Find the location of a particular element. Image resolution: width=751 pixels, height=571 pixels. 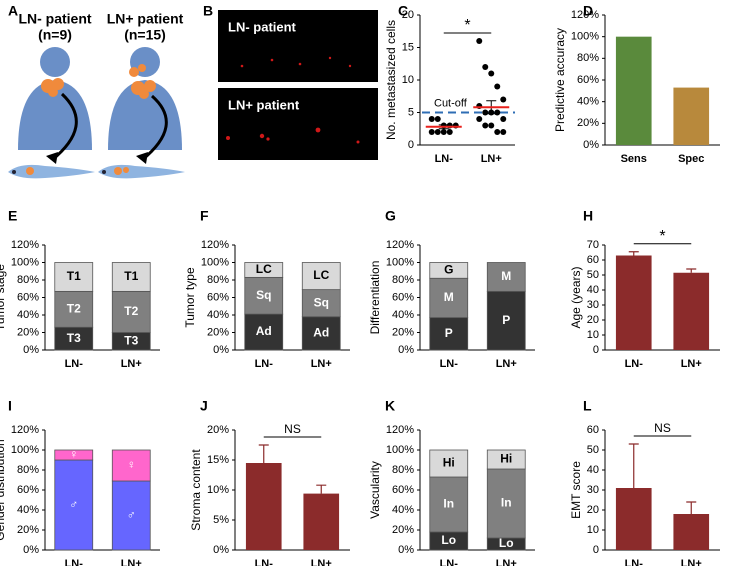

y-axis-label: Vascularity is located at coordinates (375, 490).